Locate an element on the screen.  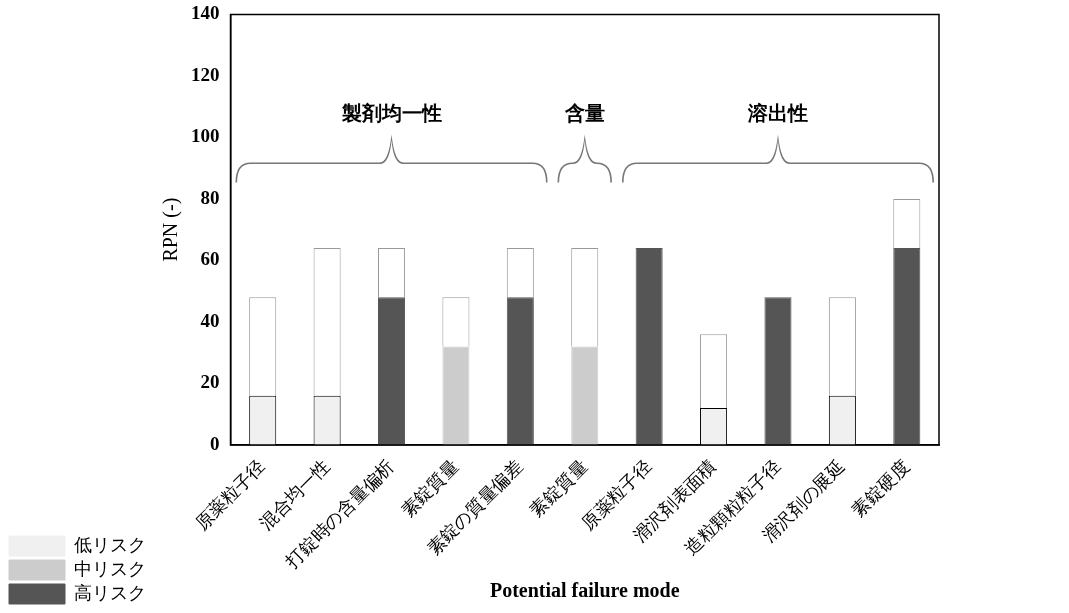
y-tick-label: 80 is located at coordinates (210, 197).